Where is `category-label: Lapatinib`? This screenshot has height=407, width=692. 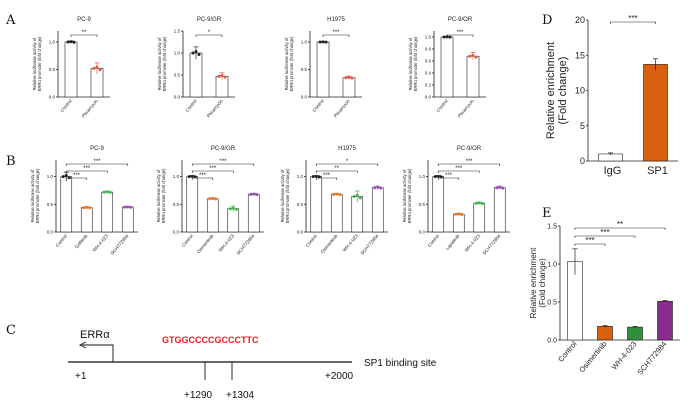 category-label: Lapatinib is located at coordinates (453, 242).